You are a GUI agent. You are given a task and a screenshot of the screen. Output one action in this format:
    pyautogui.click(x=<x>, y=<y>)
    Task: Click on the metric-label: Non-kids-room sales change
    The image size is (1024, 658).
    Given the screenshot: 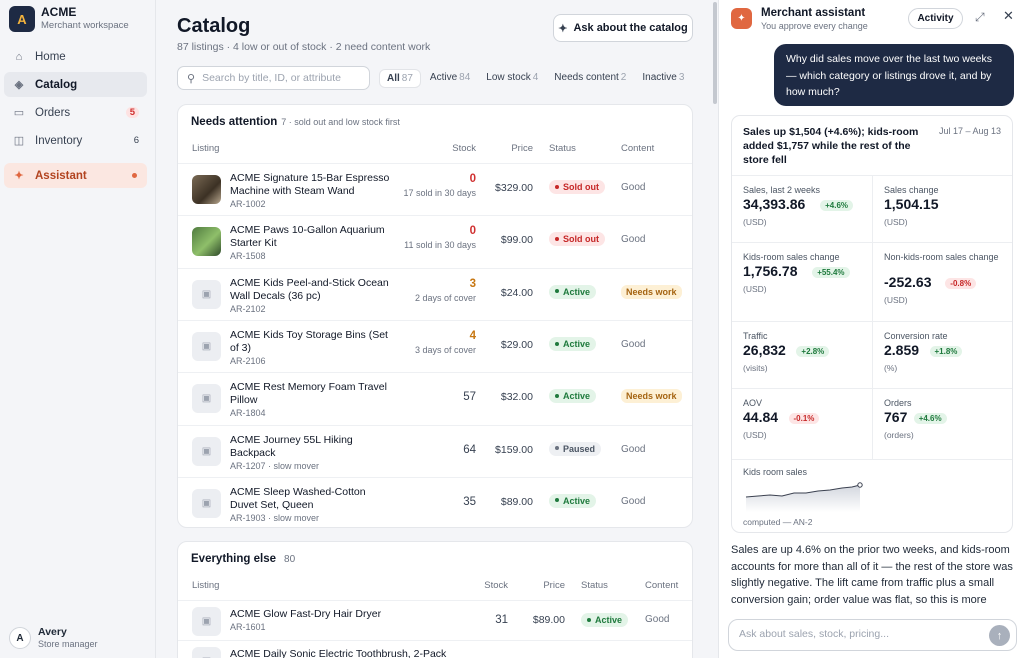 What is the action you would take?
    pyautogui.click(x=941, y=257)
    